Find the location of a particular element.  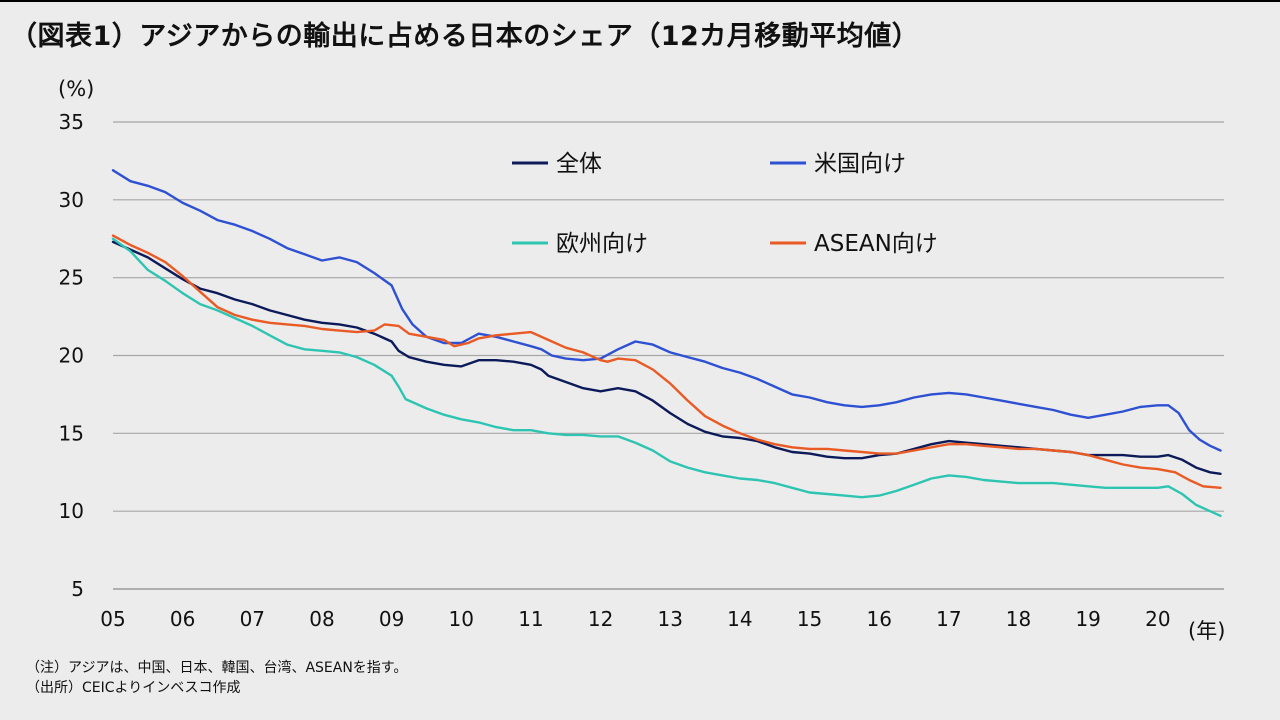

x-tick-label: 17 is located at coordinates (948, 619).